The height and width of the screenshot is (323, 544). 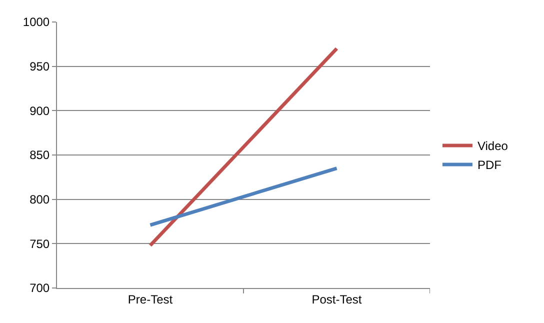 What do you see at coordinates (337, 299) in the screenshot?
I see `x-tick-label: Post-Test` at bounding box center [337, 299].